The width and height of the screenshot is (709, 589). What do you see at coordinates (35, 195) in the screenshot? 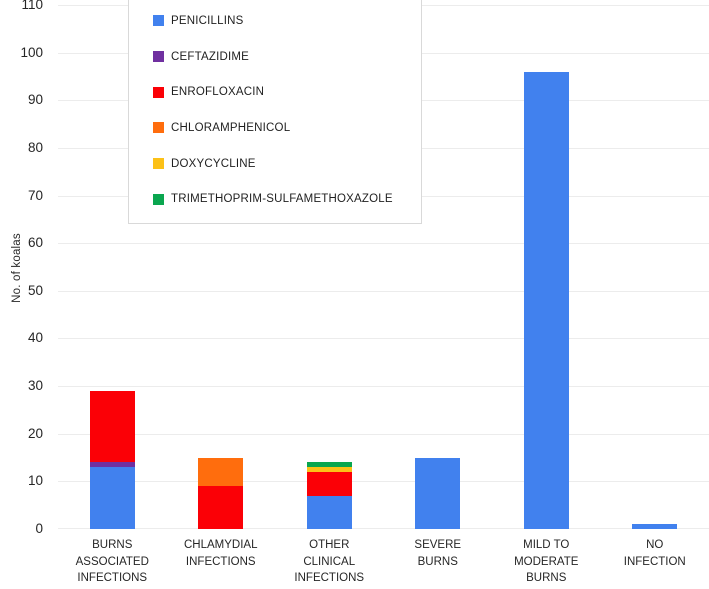
I see `y-tick-label-70: 70` at bounding box center [35, 195].